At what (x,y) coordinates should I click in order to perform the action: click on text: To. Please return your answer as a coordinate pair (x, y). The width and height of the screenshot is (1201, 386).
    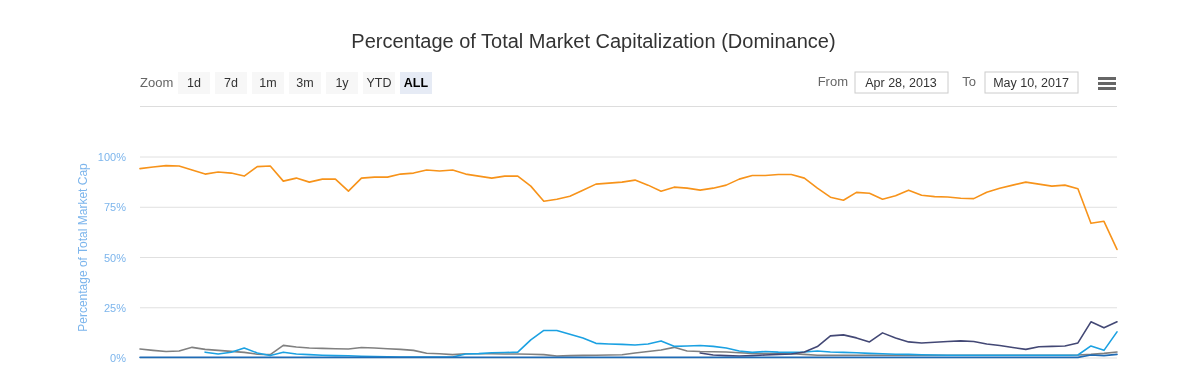
    Looking at the image, I should click on (969, 81).